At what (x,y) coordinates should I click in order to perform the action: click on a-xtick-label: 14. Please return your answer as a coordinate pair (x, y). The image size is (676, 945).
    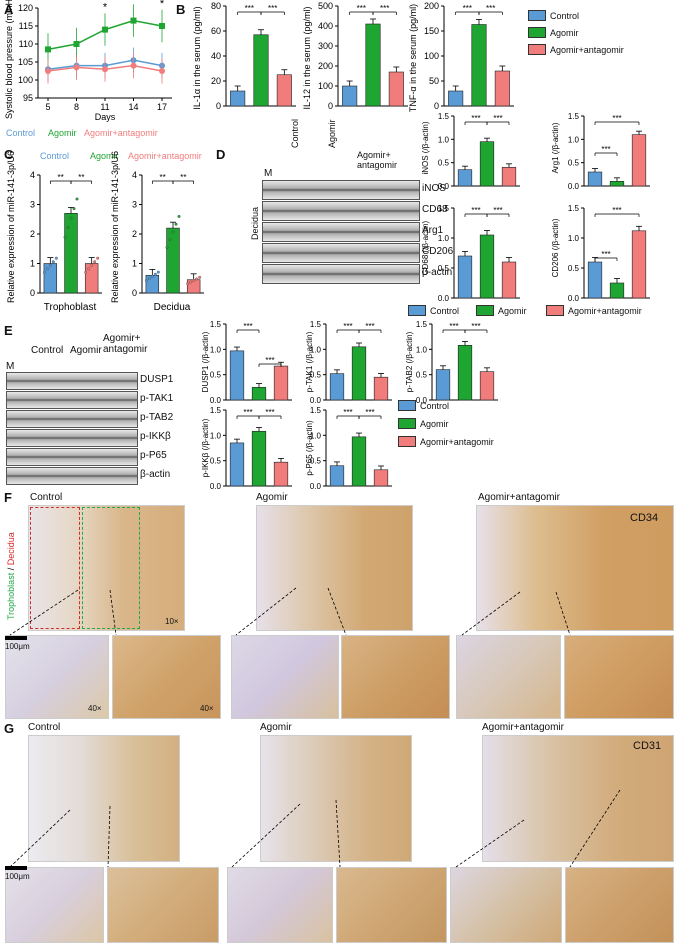
    Looking at the image, I should click on (133, 107).